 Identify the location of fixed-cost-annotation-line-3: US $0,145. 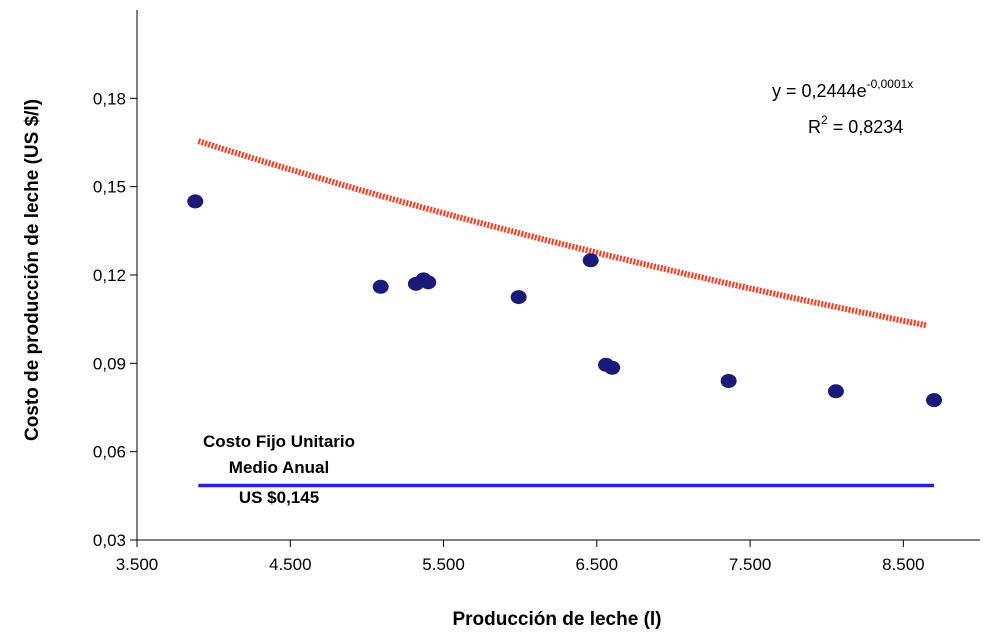
(279, 497).